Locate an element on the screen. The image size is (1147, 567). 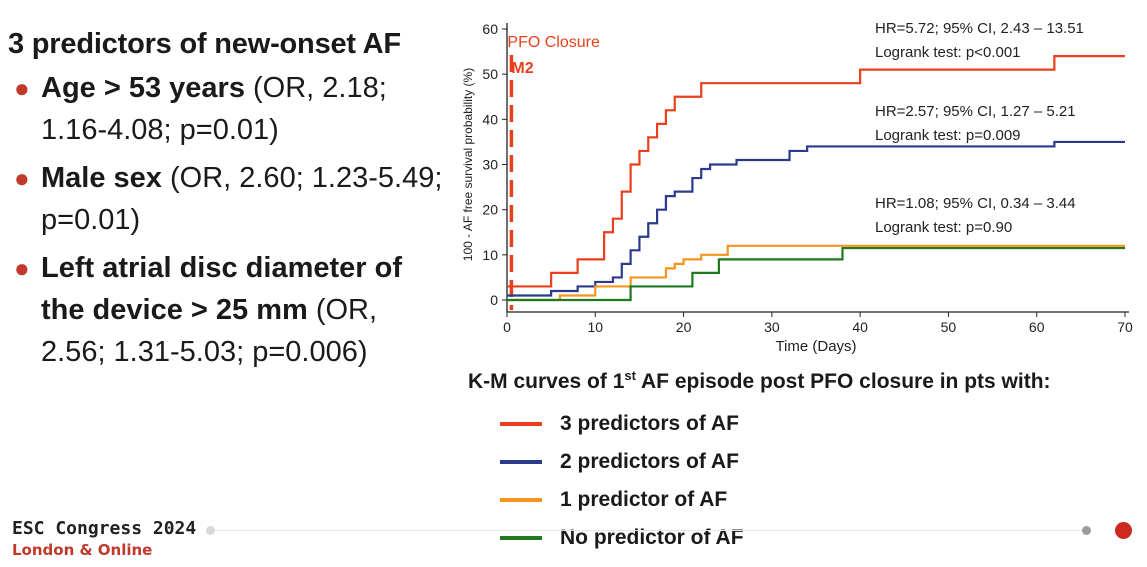
hr-annotation: Logrank test: p=0.90 is located at coordinates (943, 227).